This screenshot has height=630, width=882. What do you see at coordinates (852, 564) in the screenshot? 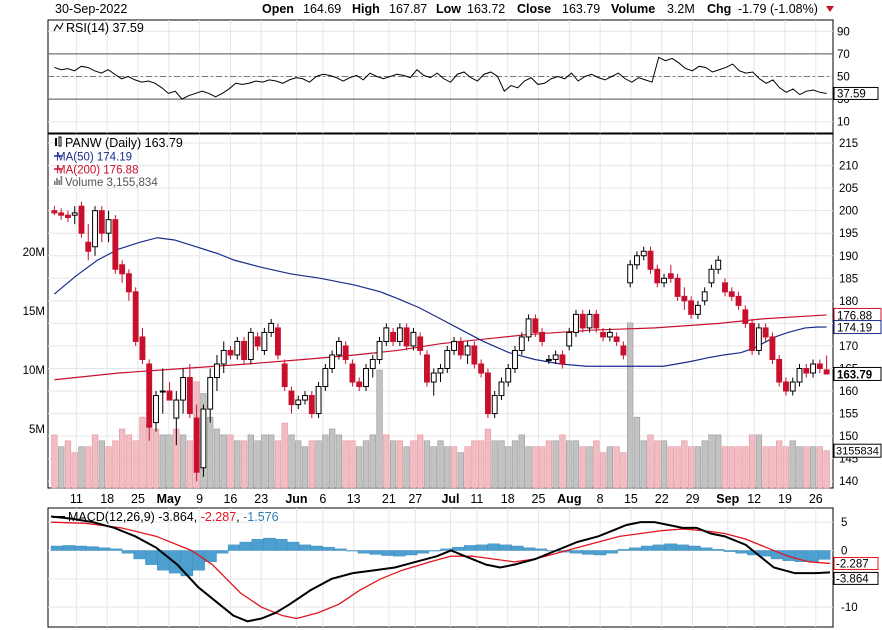
I see `macd-signal-value-label: -2.287` at bounding box center [852, 564].